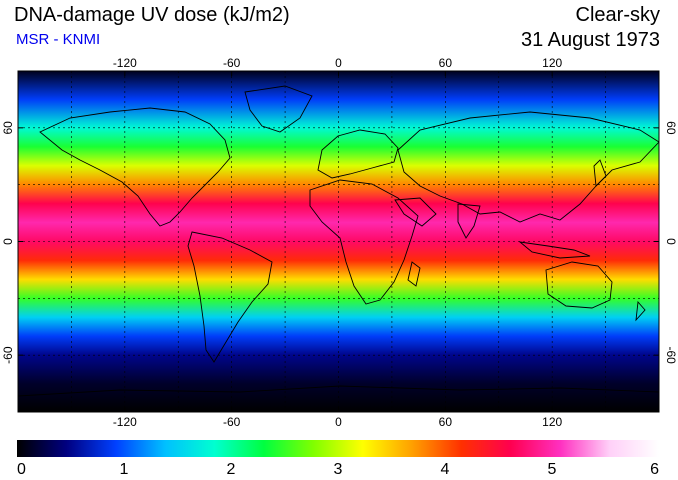 The image size is (678, 480). I want to click on lat-tick-label-left: 60, so click(8, 128).